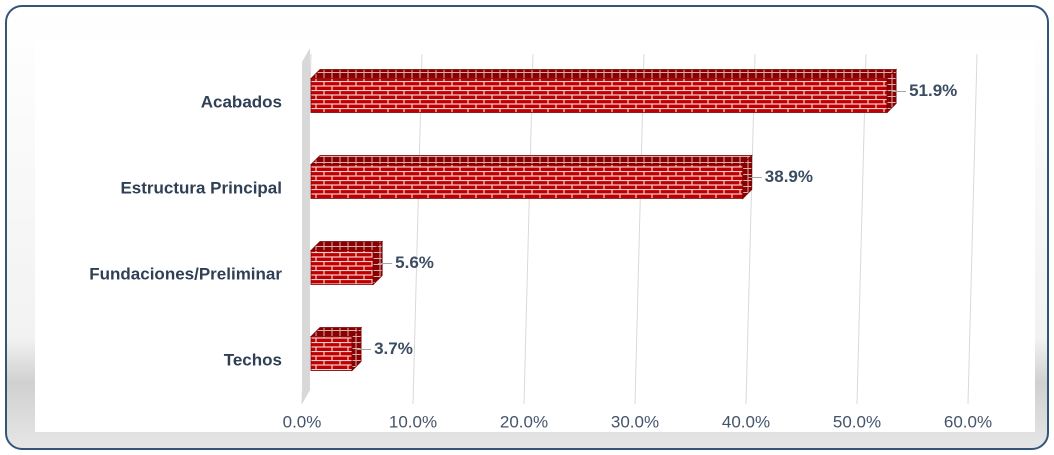  I want to click on x-tick-label: 20.0%, so click(524, 421).